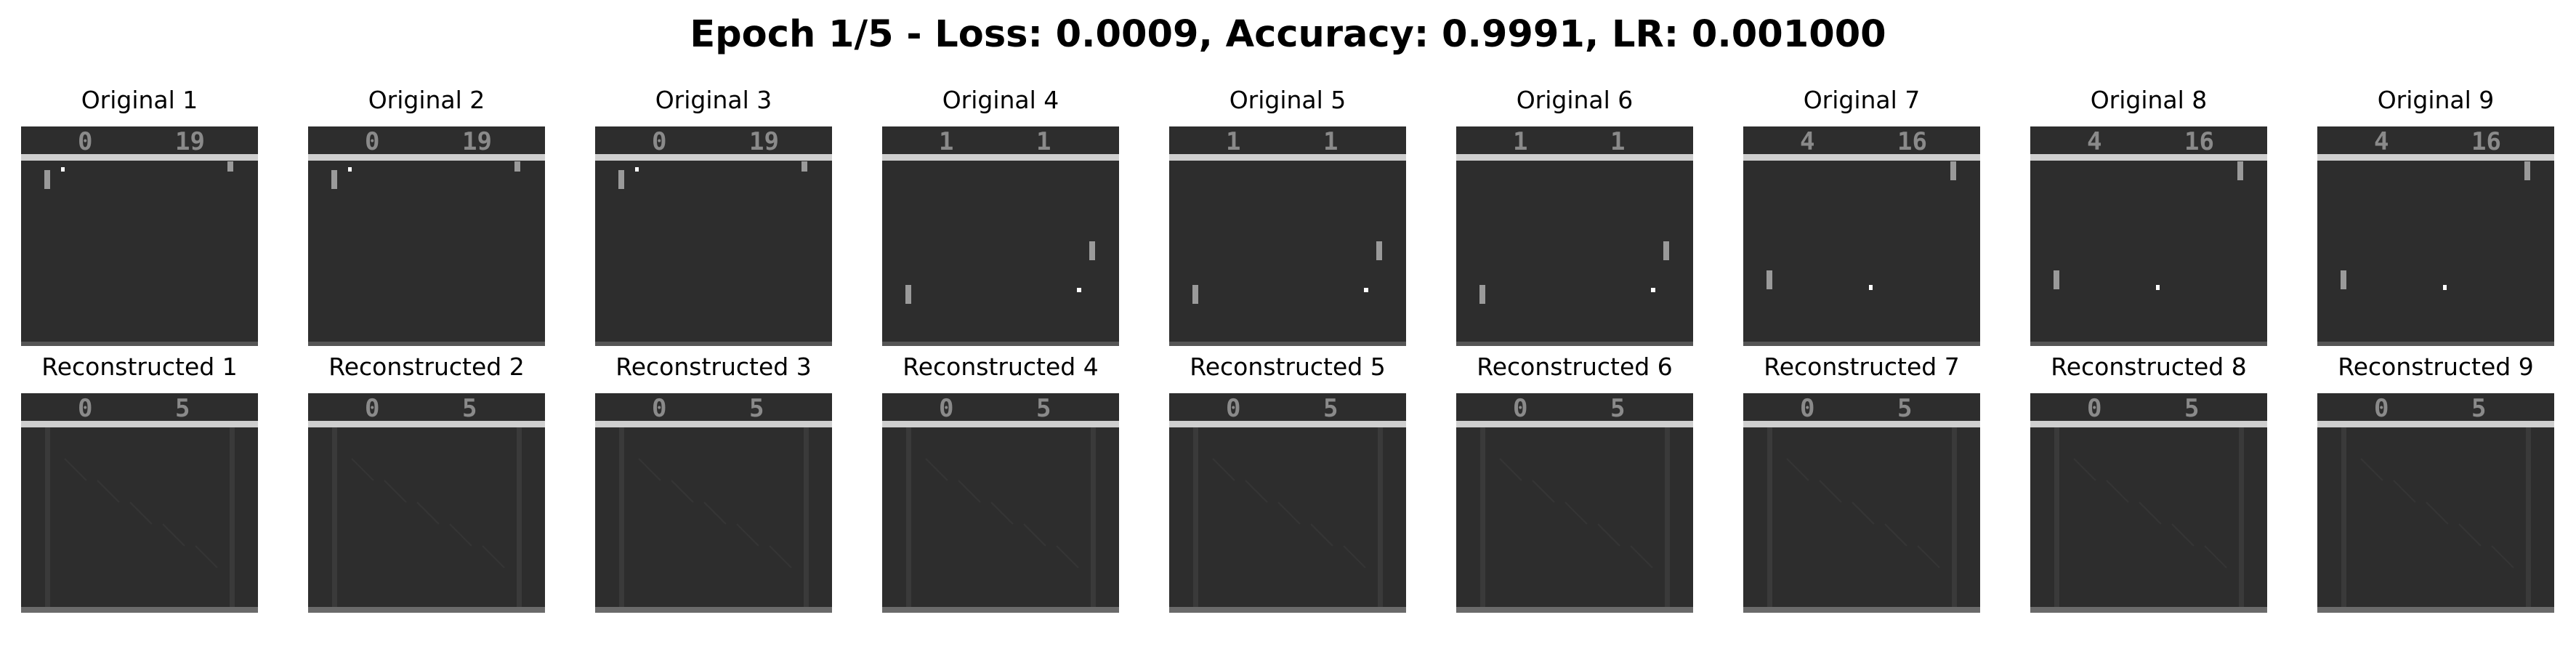 The height and width of the screenshot is (652, 2576). What do you see at coordinates (1044, 141) in the screenshot?
I see `score-right: 1` at bounding box center [1044, 141].